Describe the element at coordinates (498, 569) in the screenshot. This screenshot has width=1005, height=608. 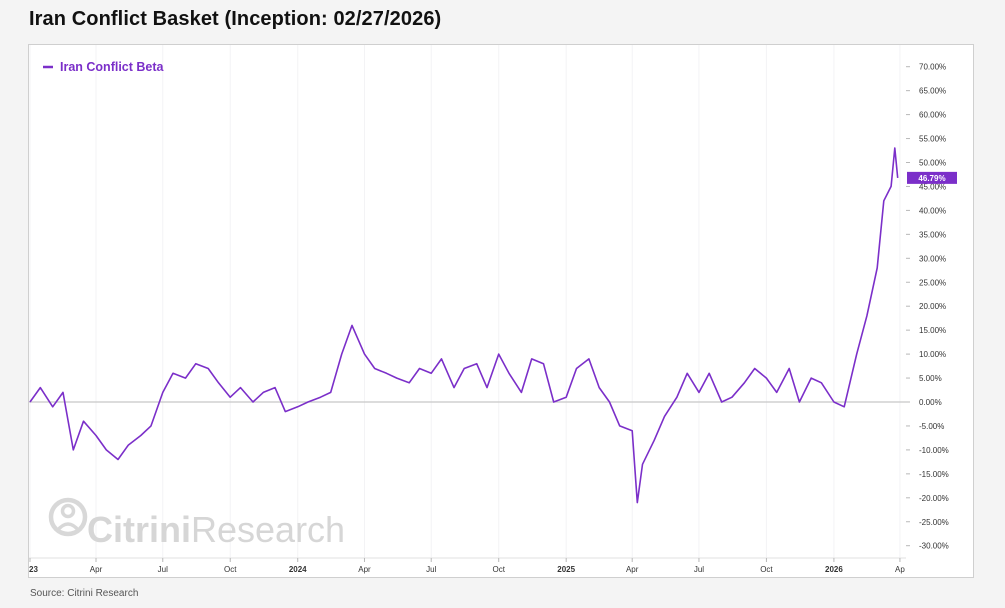
I see `x-tick-label-7: Oct` at that location.